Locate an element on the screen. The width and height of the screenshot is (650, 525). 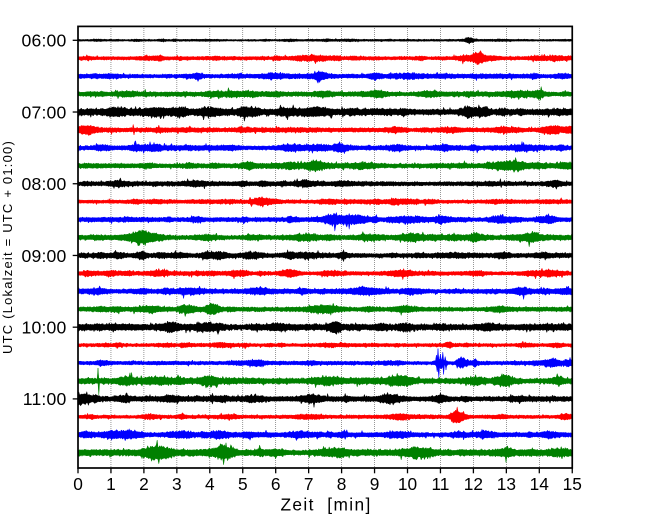
svg-text: 07:00 is located at coordinates (43, 112).